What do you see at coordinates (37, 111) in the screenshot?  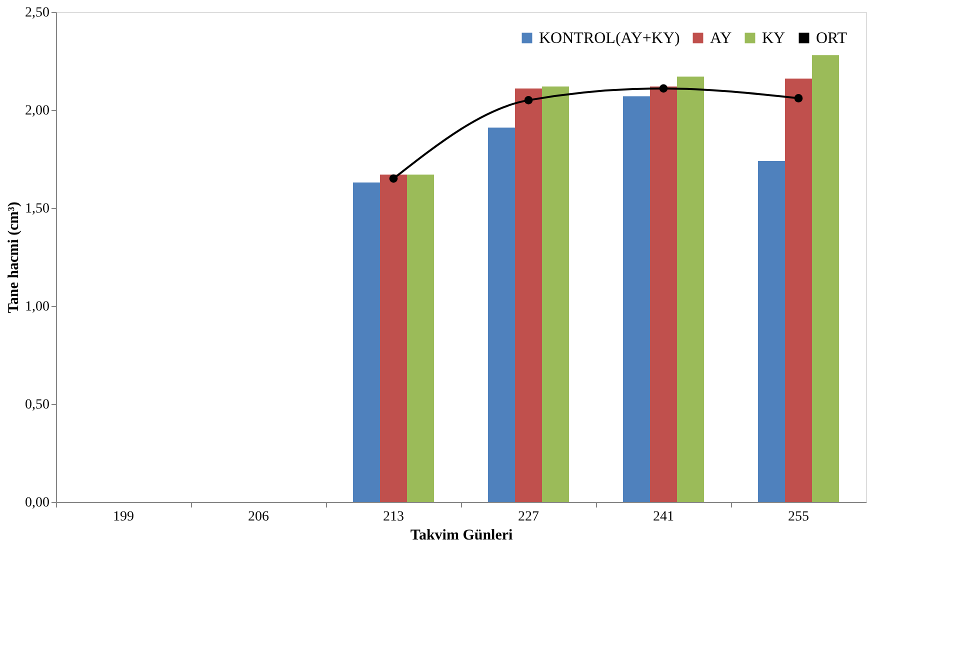 I see `y-tick-label: 2,00` at bounding box center [37, 111].